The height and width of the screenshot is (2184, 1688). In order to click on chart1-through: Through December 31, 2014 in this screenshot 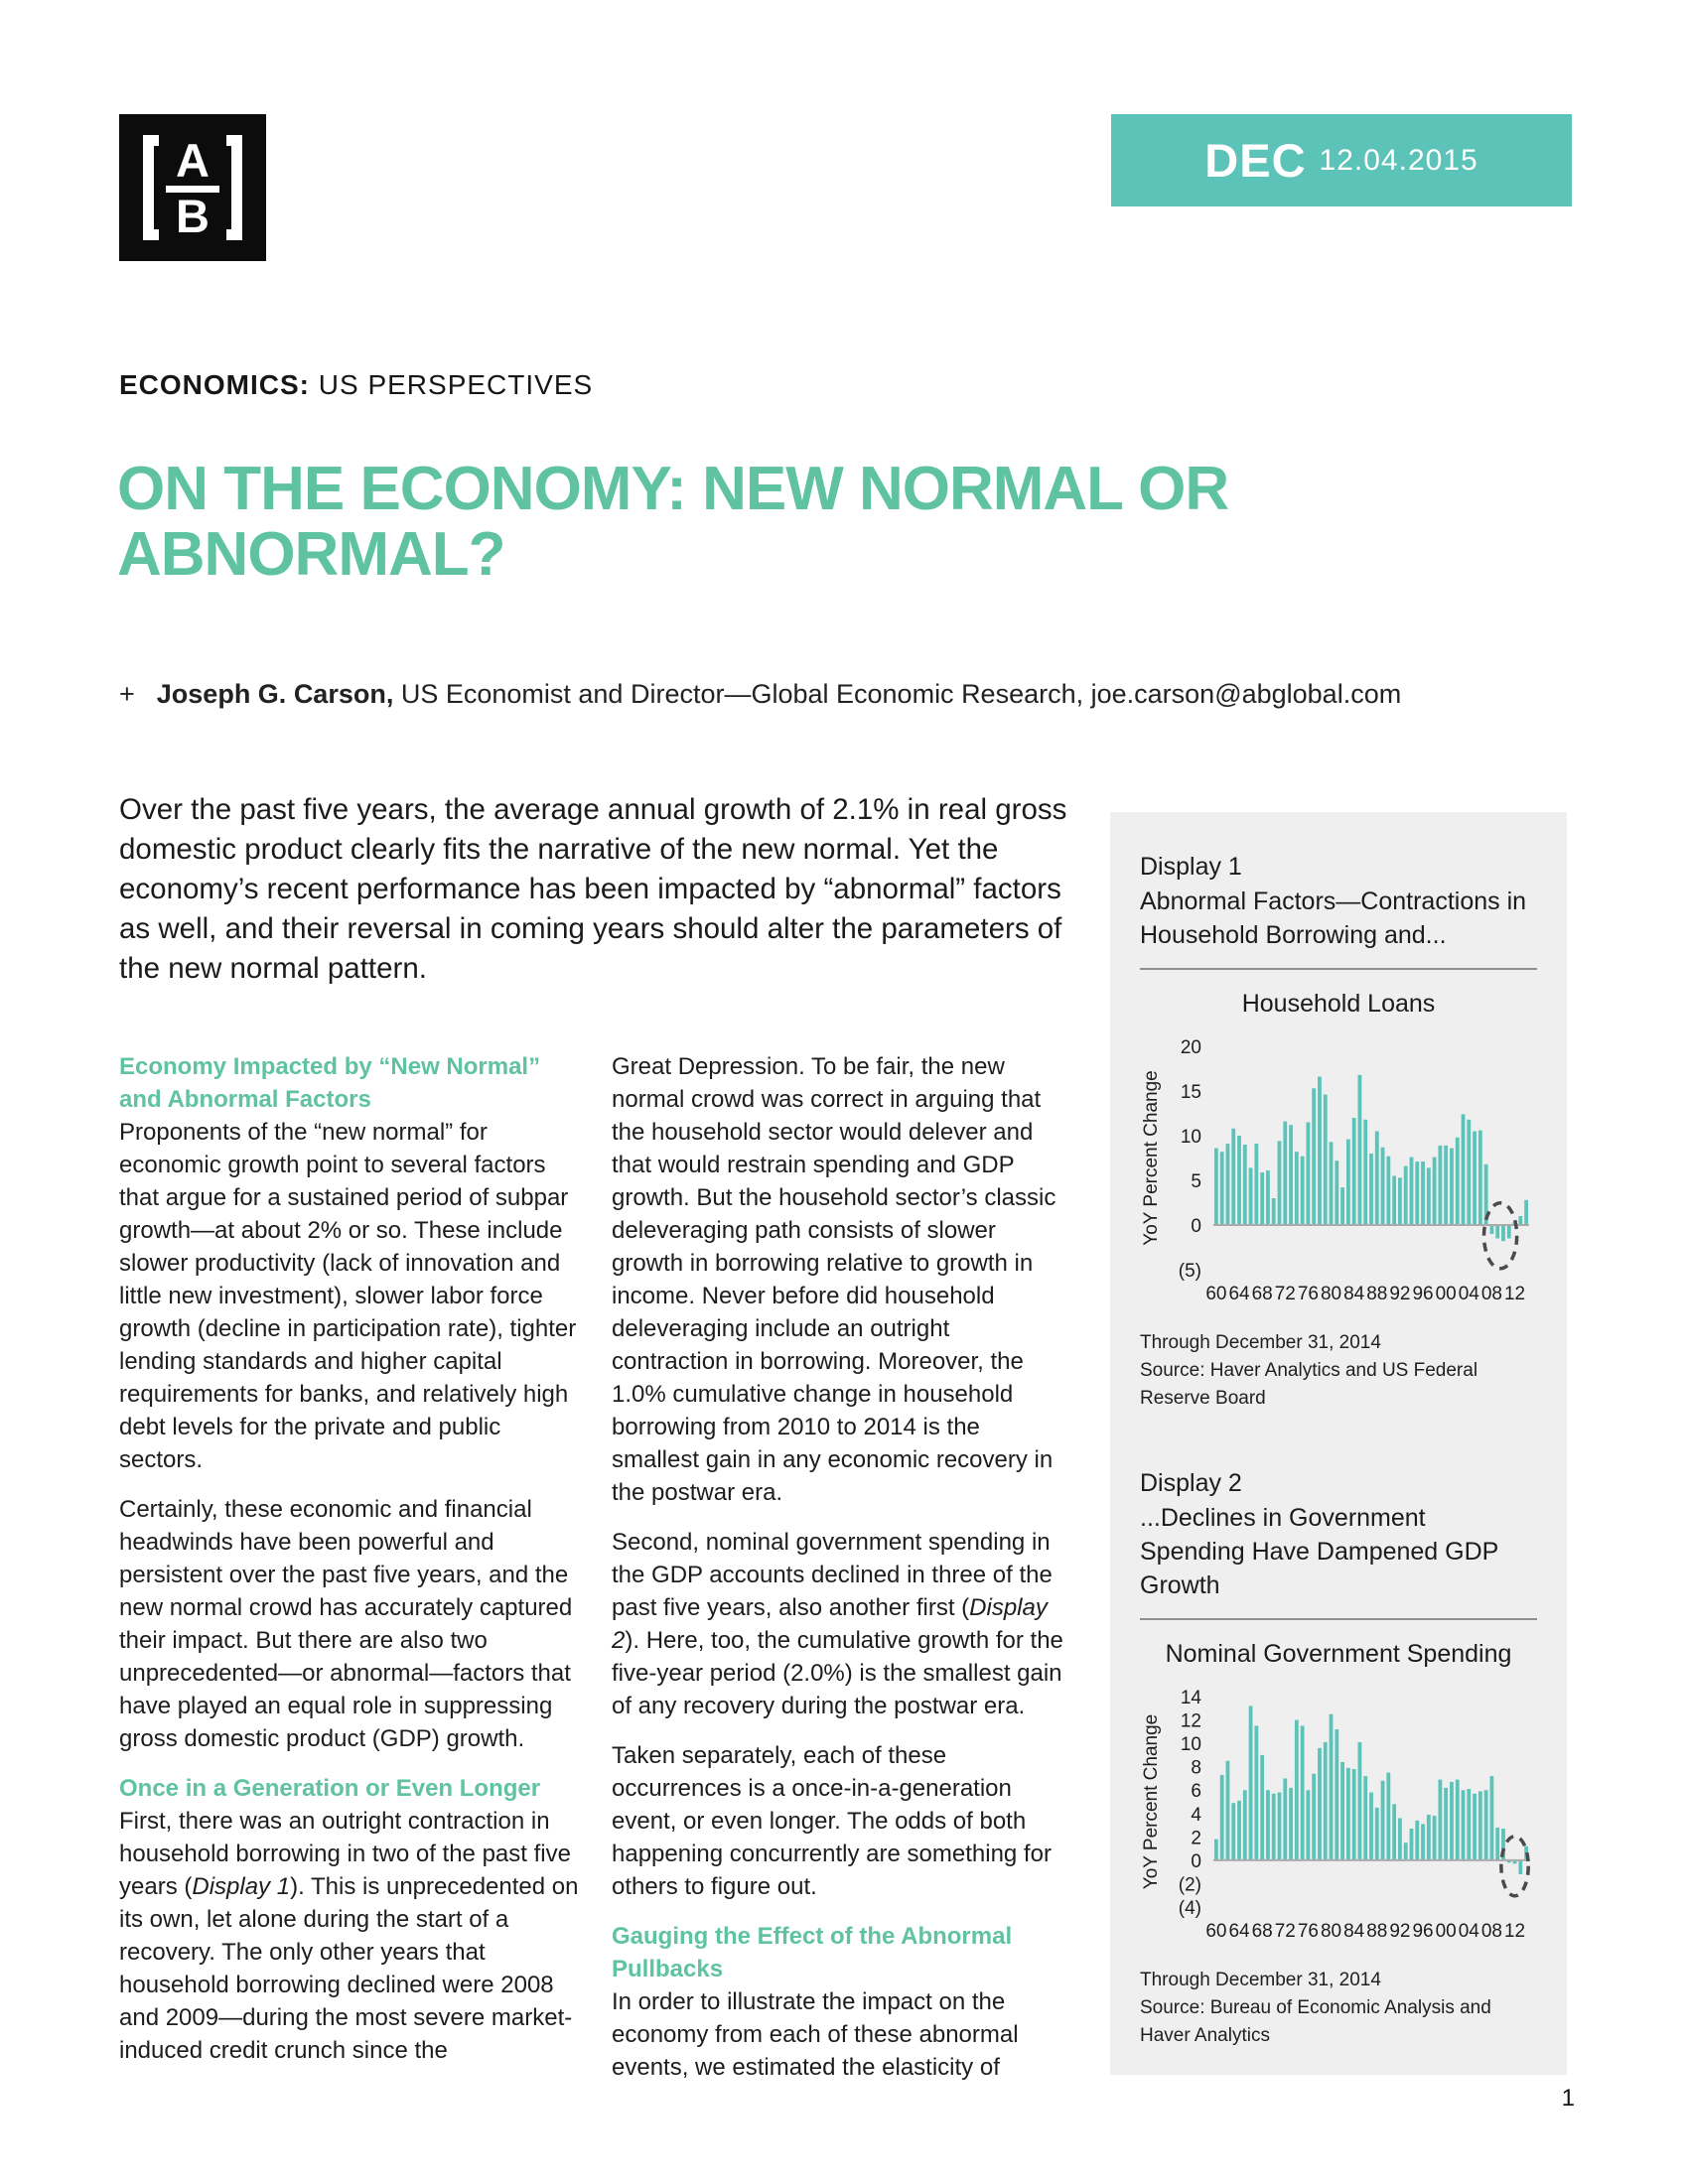, I will do `click(1260, 1342)`.